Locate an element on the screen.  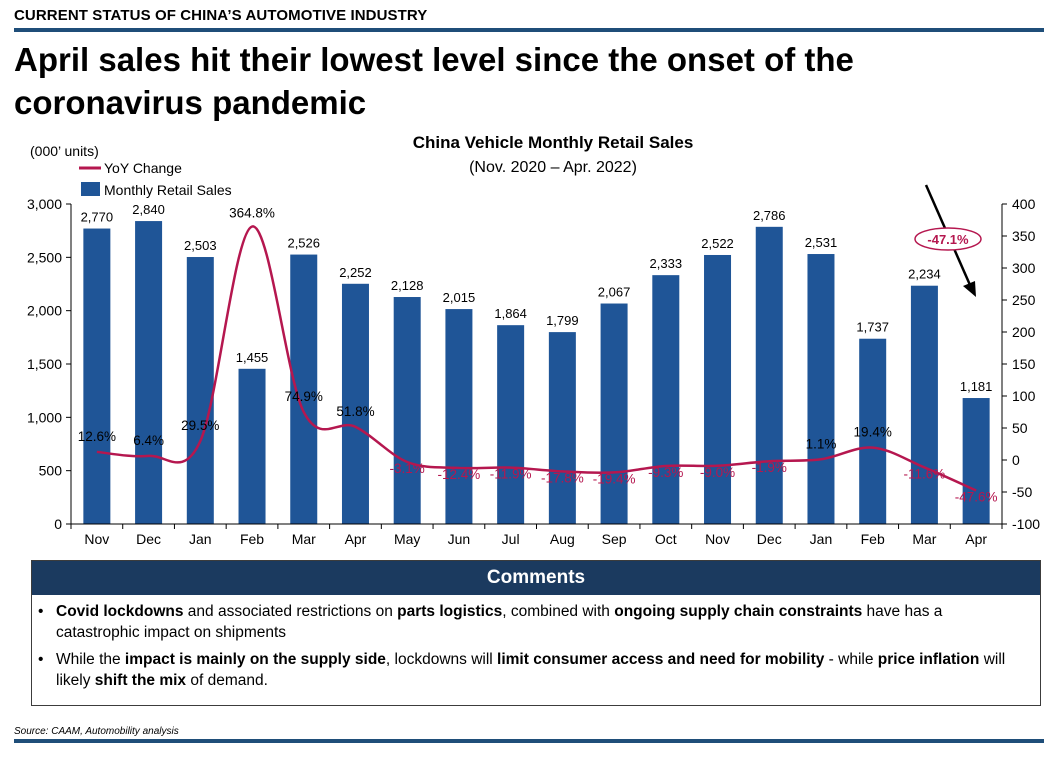
y-axis-unit-label: (000’ units) is located at coordinates (64, 151).